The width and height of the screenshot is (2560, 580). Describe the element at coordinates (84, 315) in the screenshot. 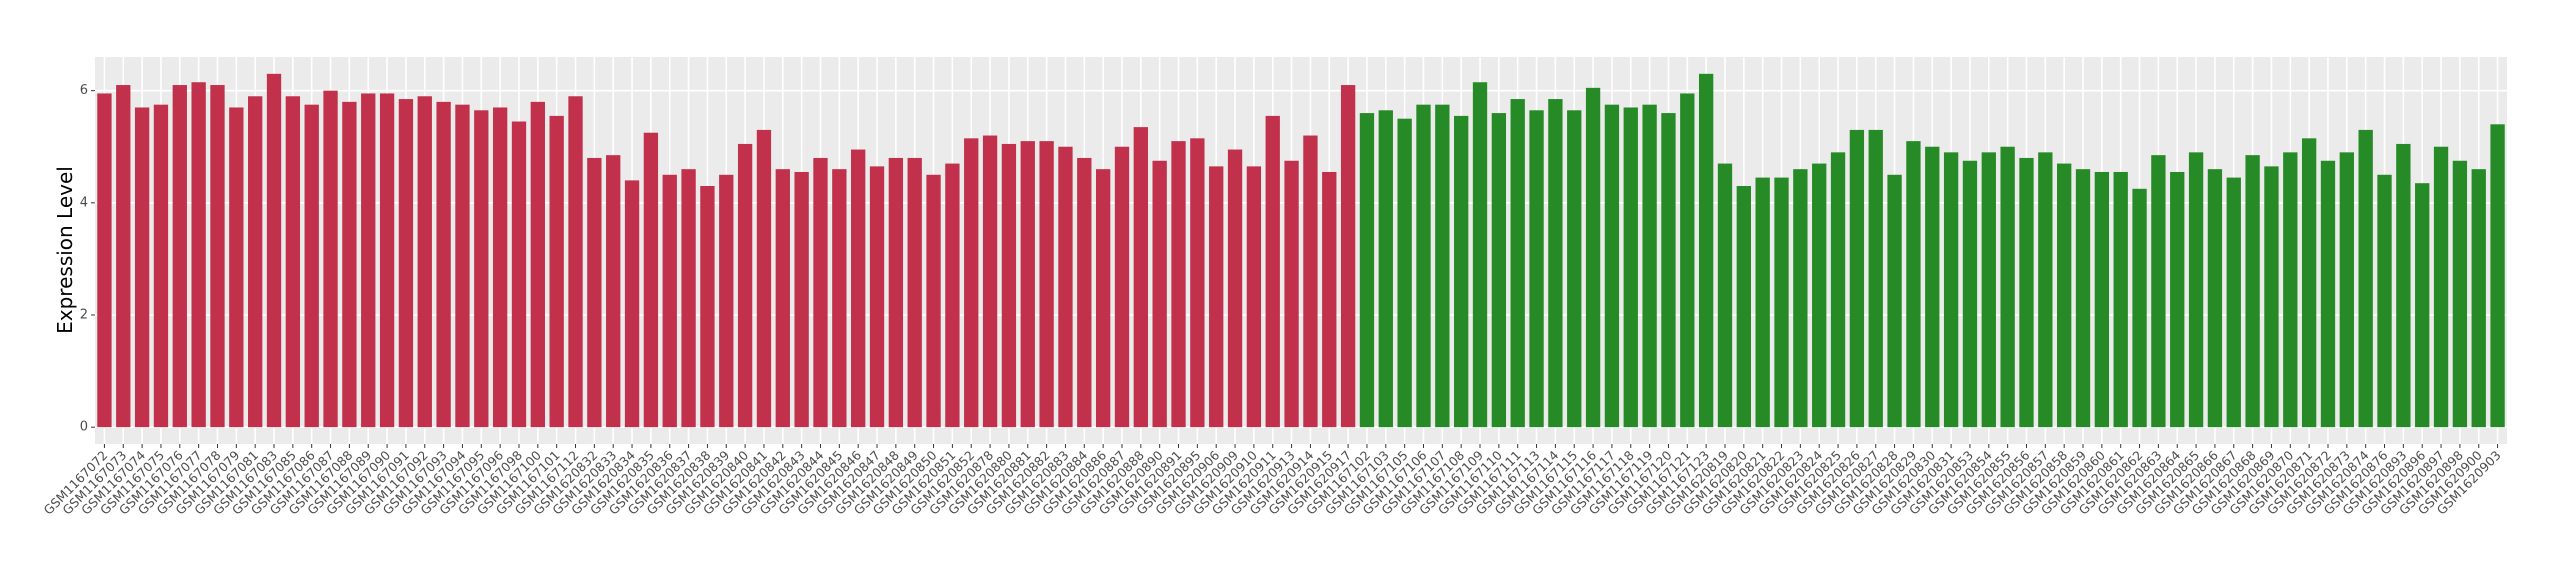

I see `y-tick-label: 2` at that location.